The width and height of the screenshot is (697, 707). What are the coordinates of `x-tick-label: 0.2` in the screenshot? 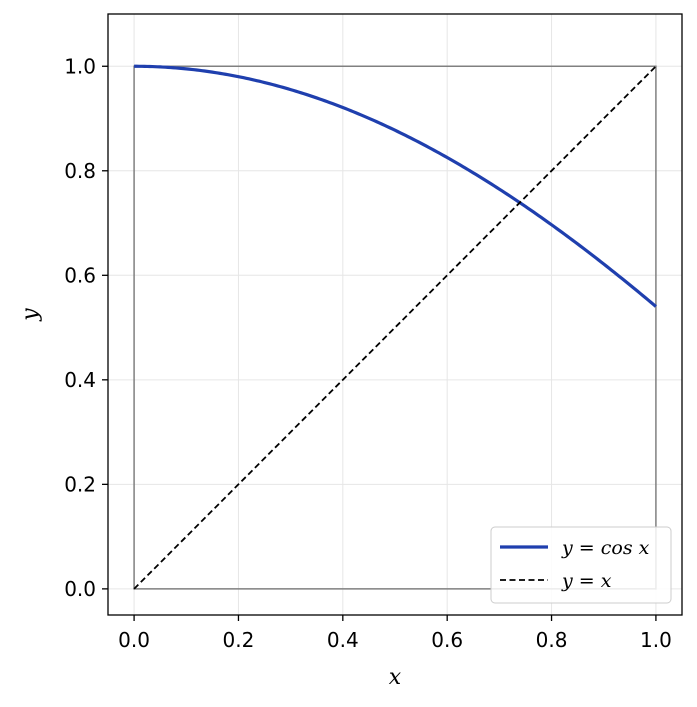 It's located at (239, 640).